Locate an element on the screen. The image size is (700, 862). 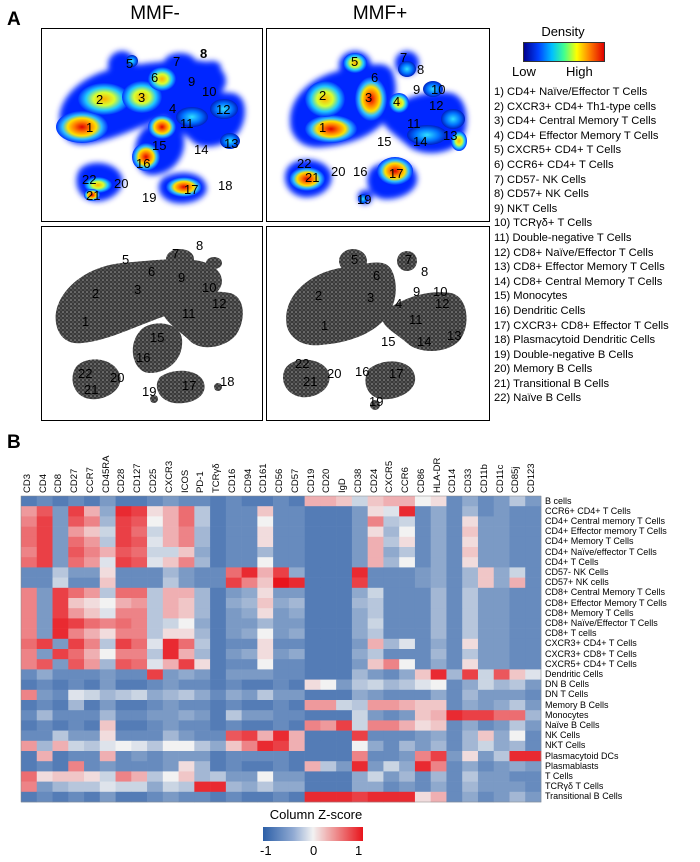
scatter-label-minus-6: 6 is located at coordinates (152, 271).